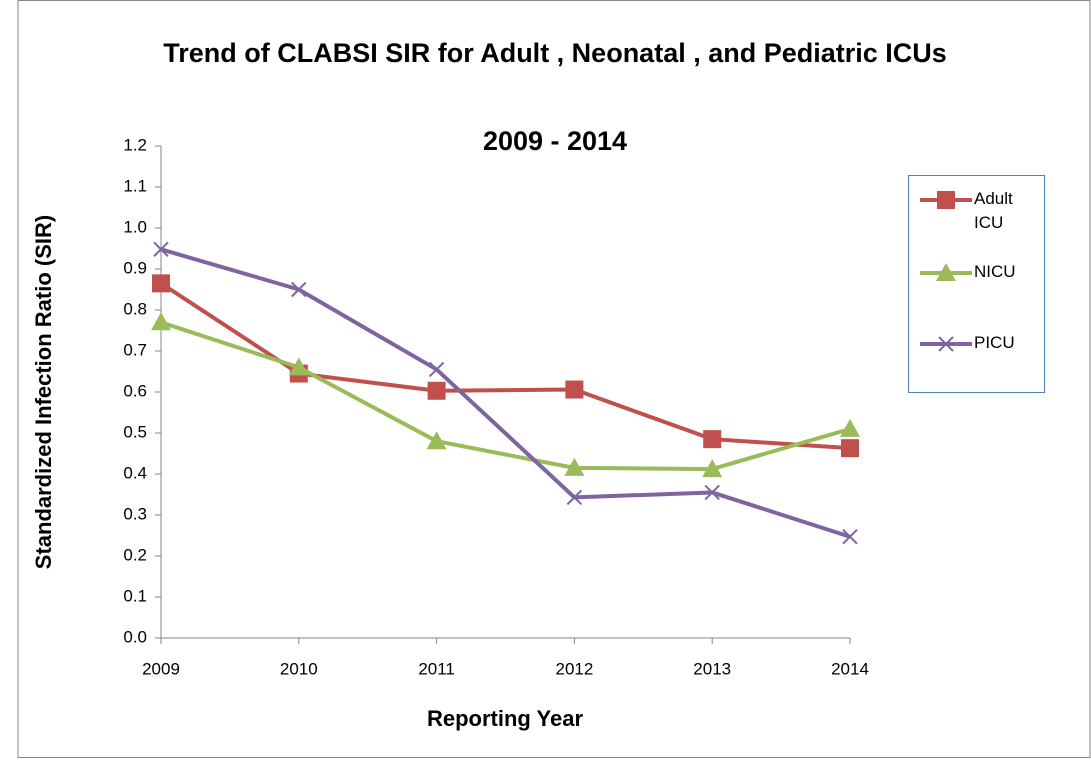  What do you see at coordinates (135, 267) in the screenshot?
I see `y-tick-label: 0.9` at bounding box center [135, 267].